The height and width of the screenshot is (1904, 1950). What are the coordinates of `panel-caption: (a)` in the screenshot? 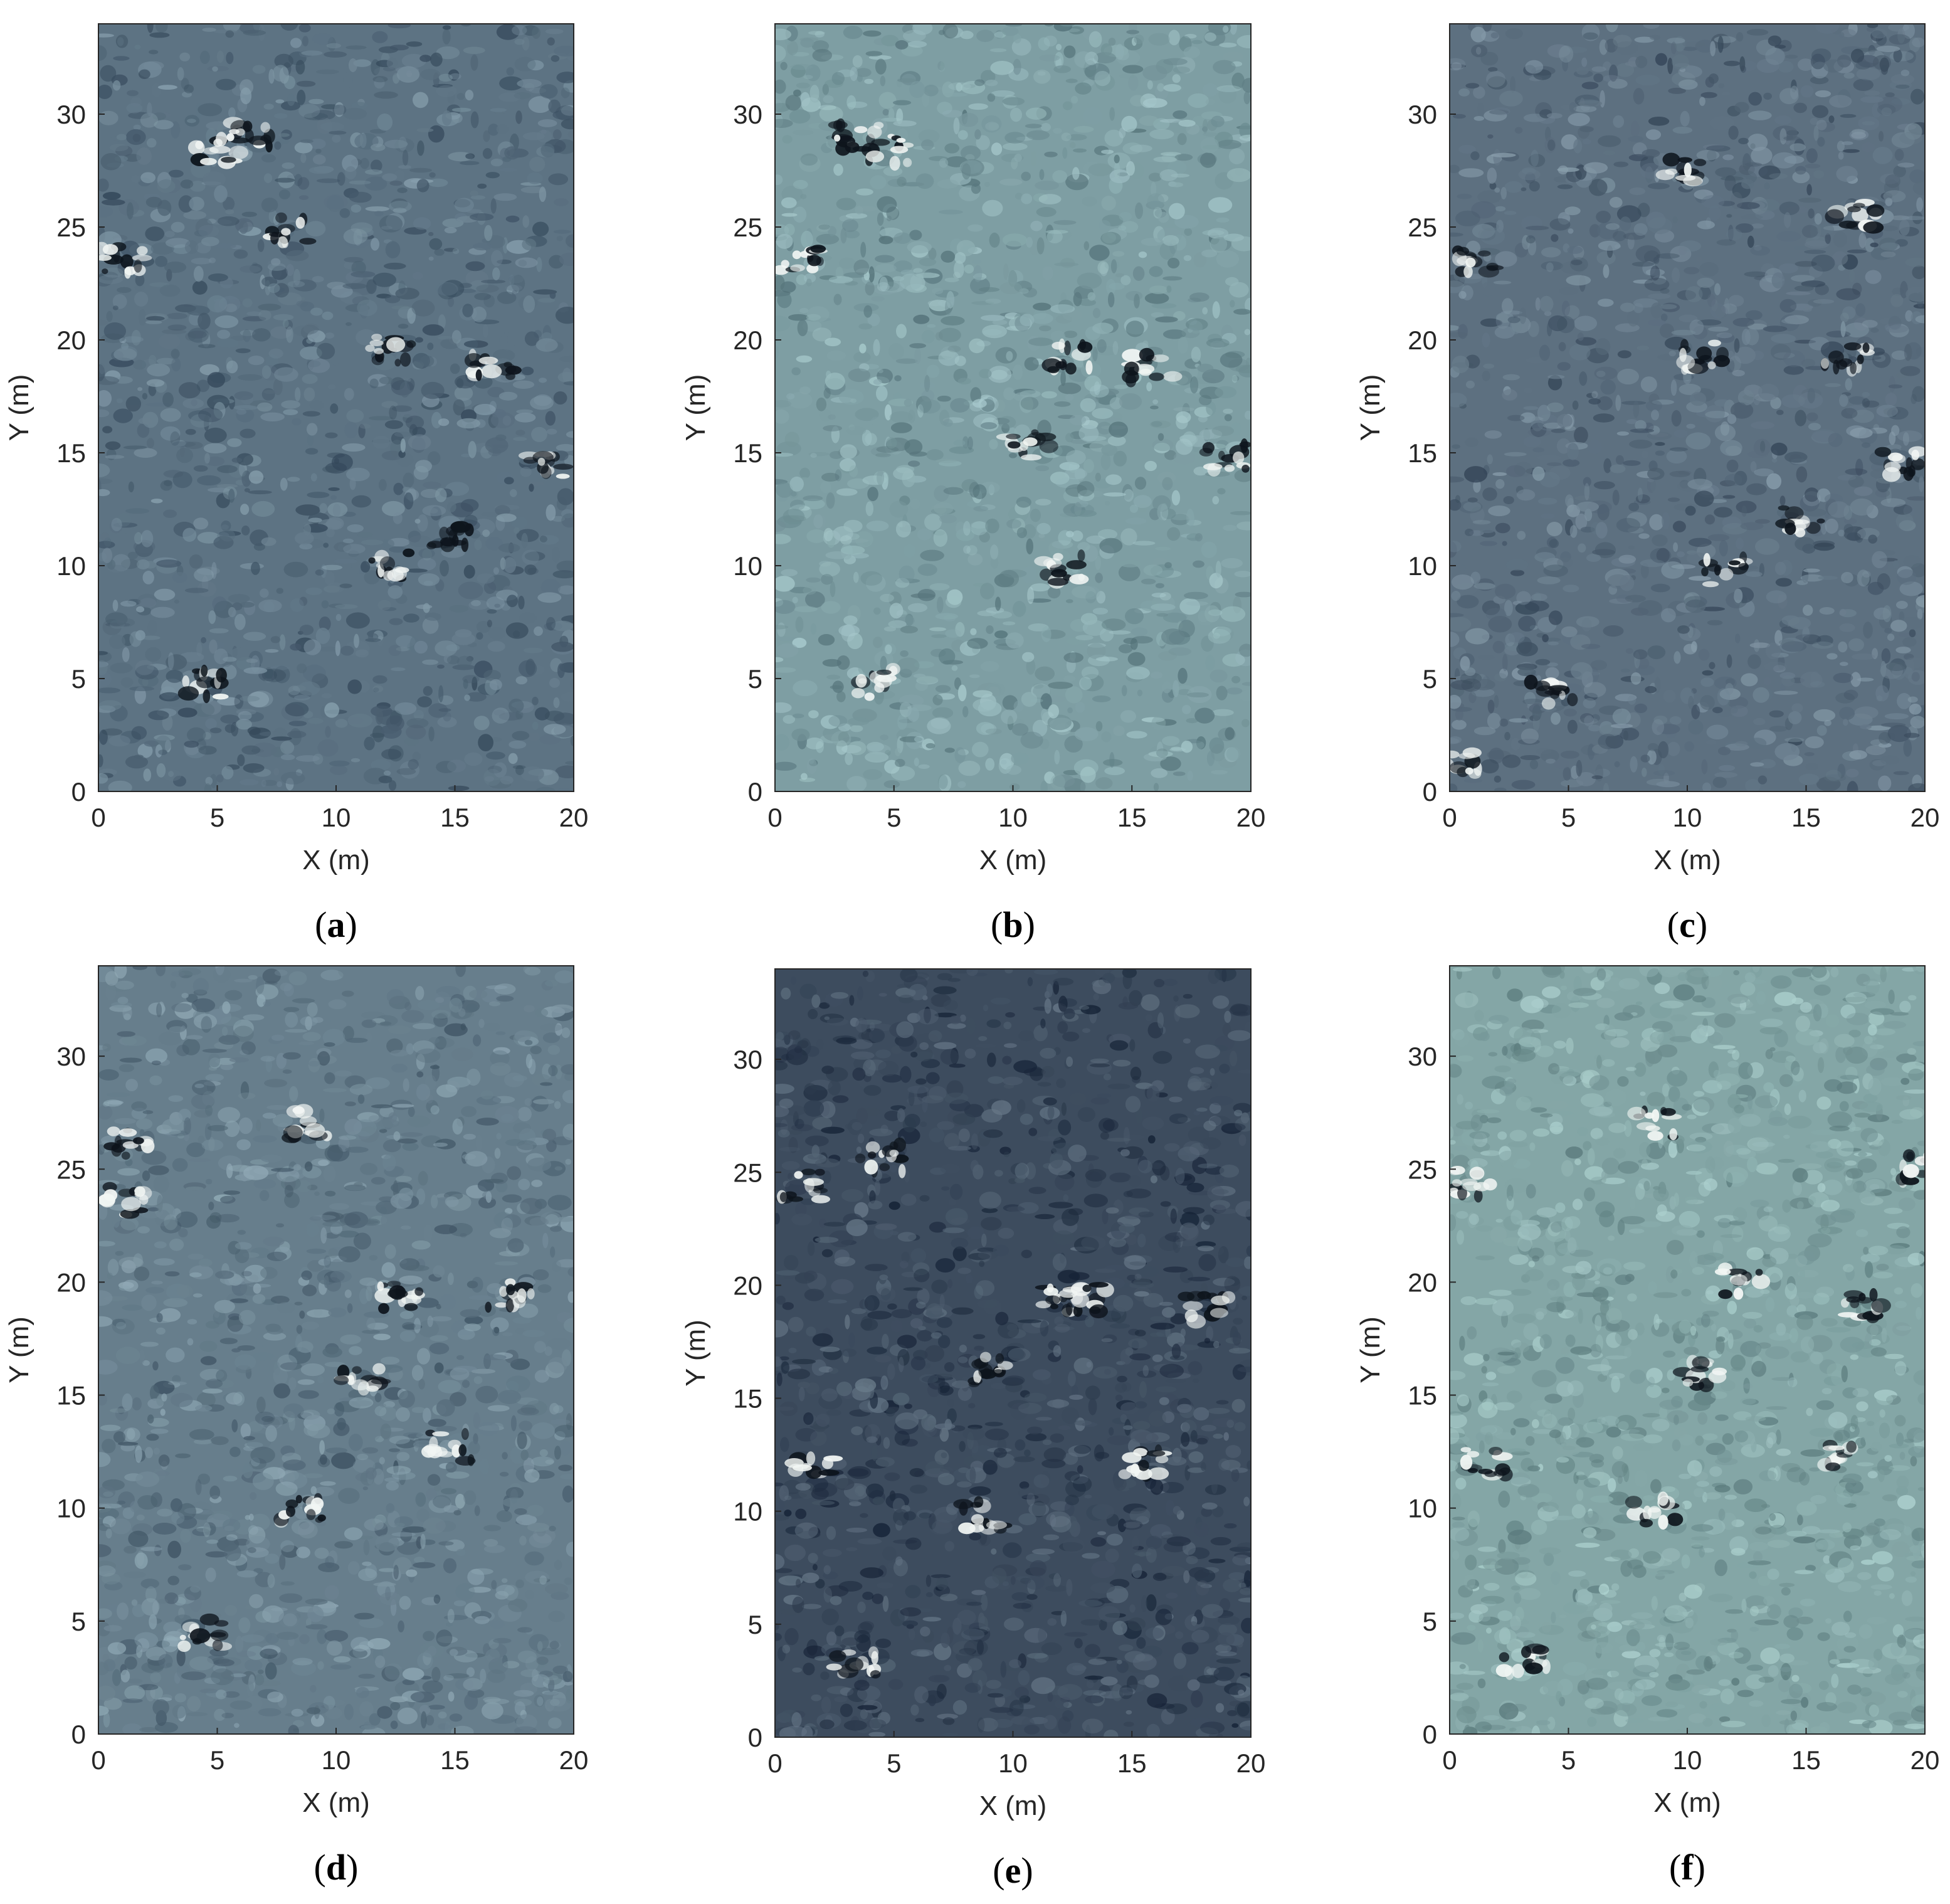 It's located at (336, 924).